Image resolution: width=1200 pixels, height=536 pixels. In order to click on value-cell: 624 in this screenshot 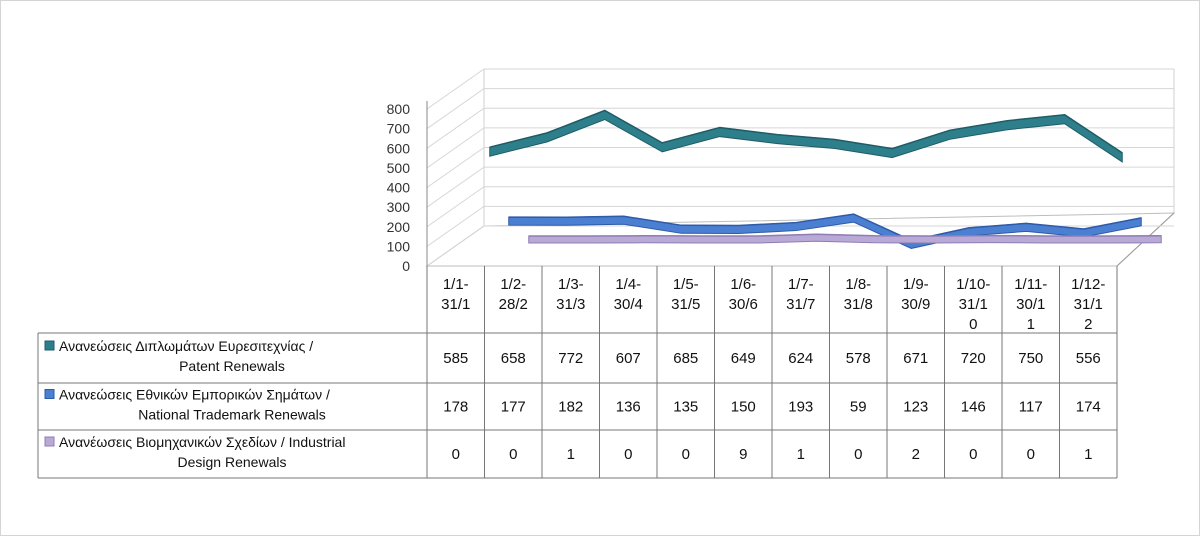, I will do `click(800, 358)`.